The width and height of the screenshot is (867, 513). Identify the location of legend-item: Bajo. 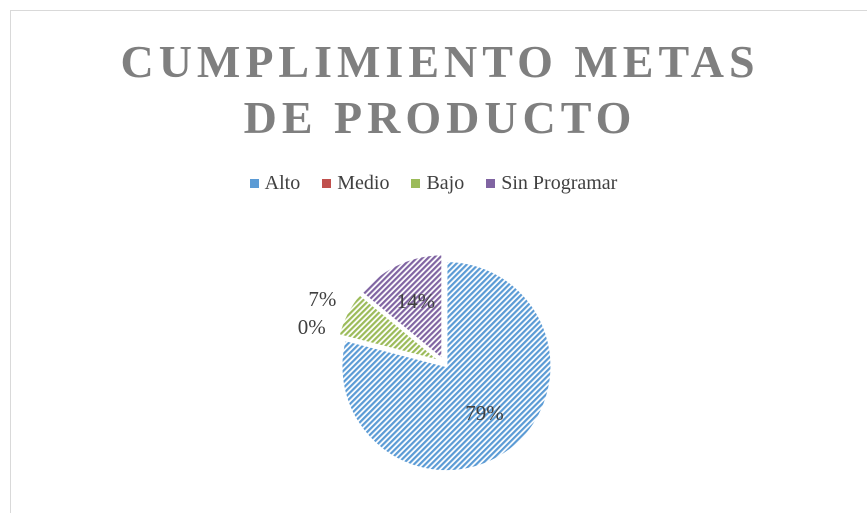
(437, 183).